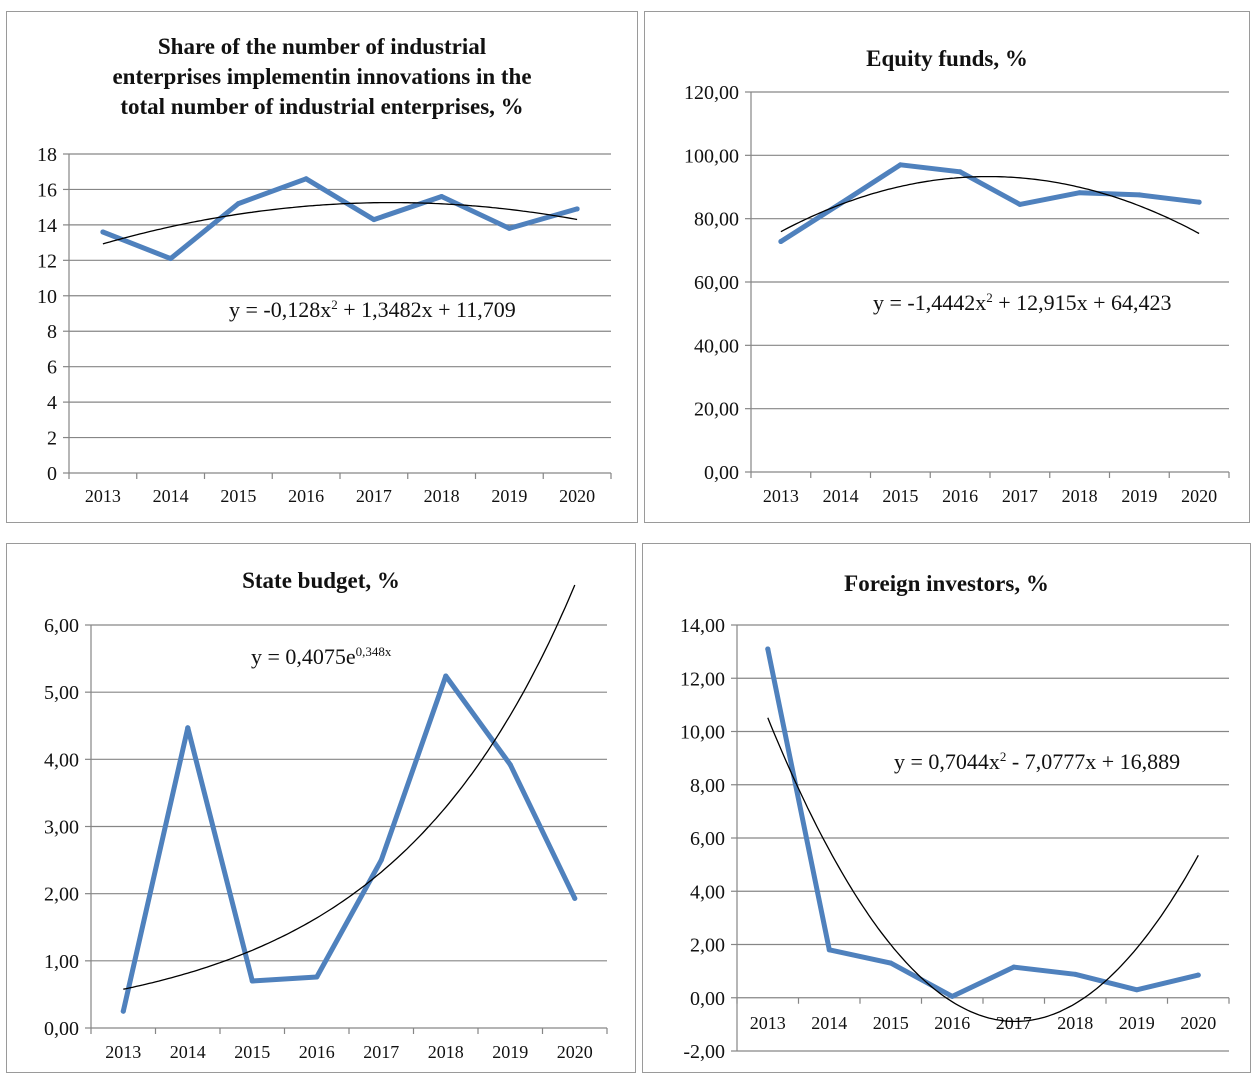 This screenshot has width=1251, height=1074. Describe the element at coordinates (52, 474) in the screenshot. I see `y-tick-label: 0` at that location.